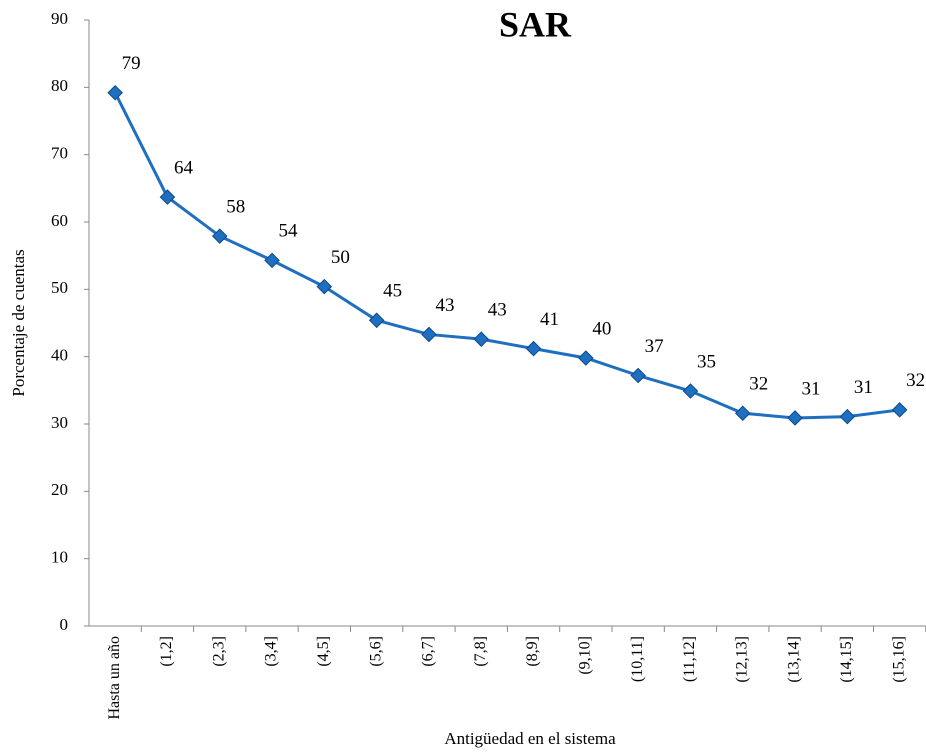 The height and width of the screenshot is (752, 926). Describe the element at coordinates (530, 738) in the screenshot. I see `x-axis-label: Antigüedad en el sistema` at that location.